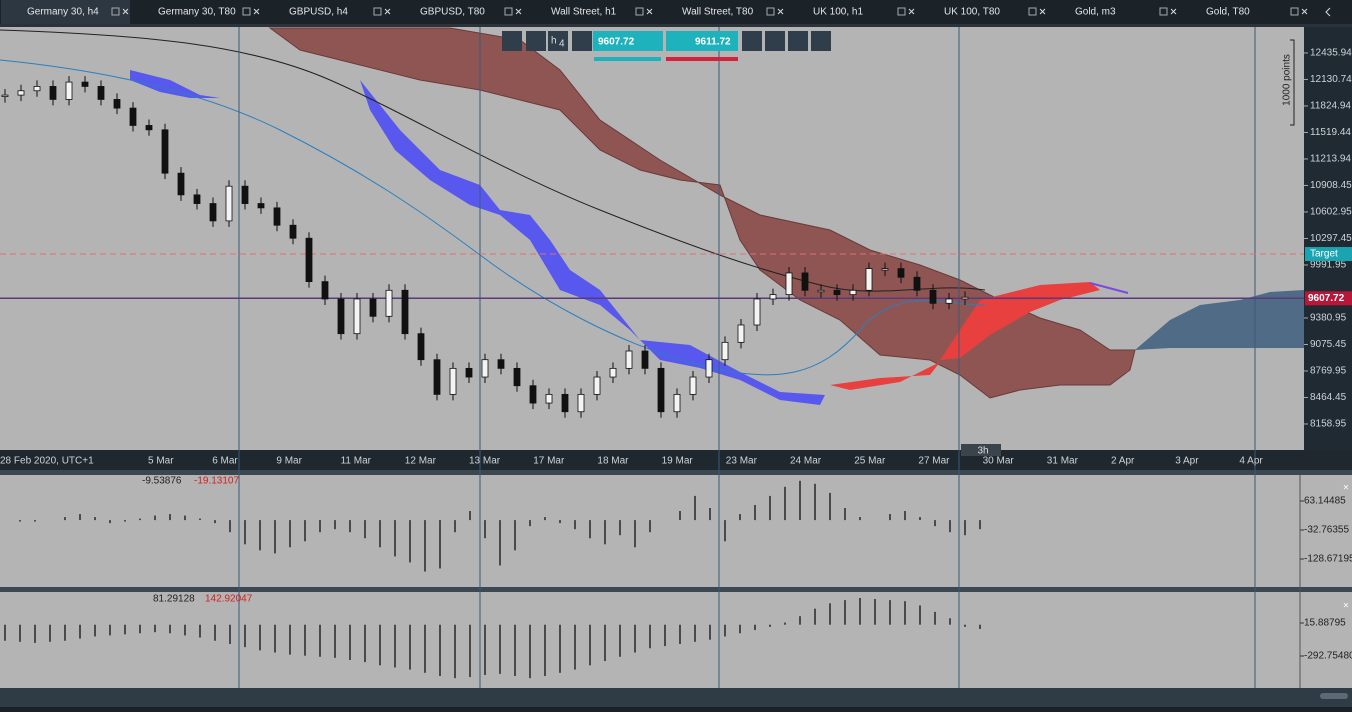 This screenshot has width=1352, height=712. Describe the element at coordinates (1331, 53) in the screenshot. I see `y-tick-label: 12435.94` at that location.